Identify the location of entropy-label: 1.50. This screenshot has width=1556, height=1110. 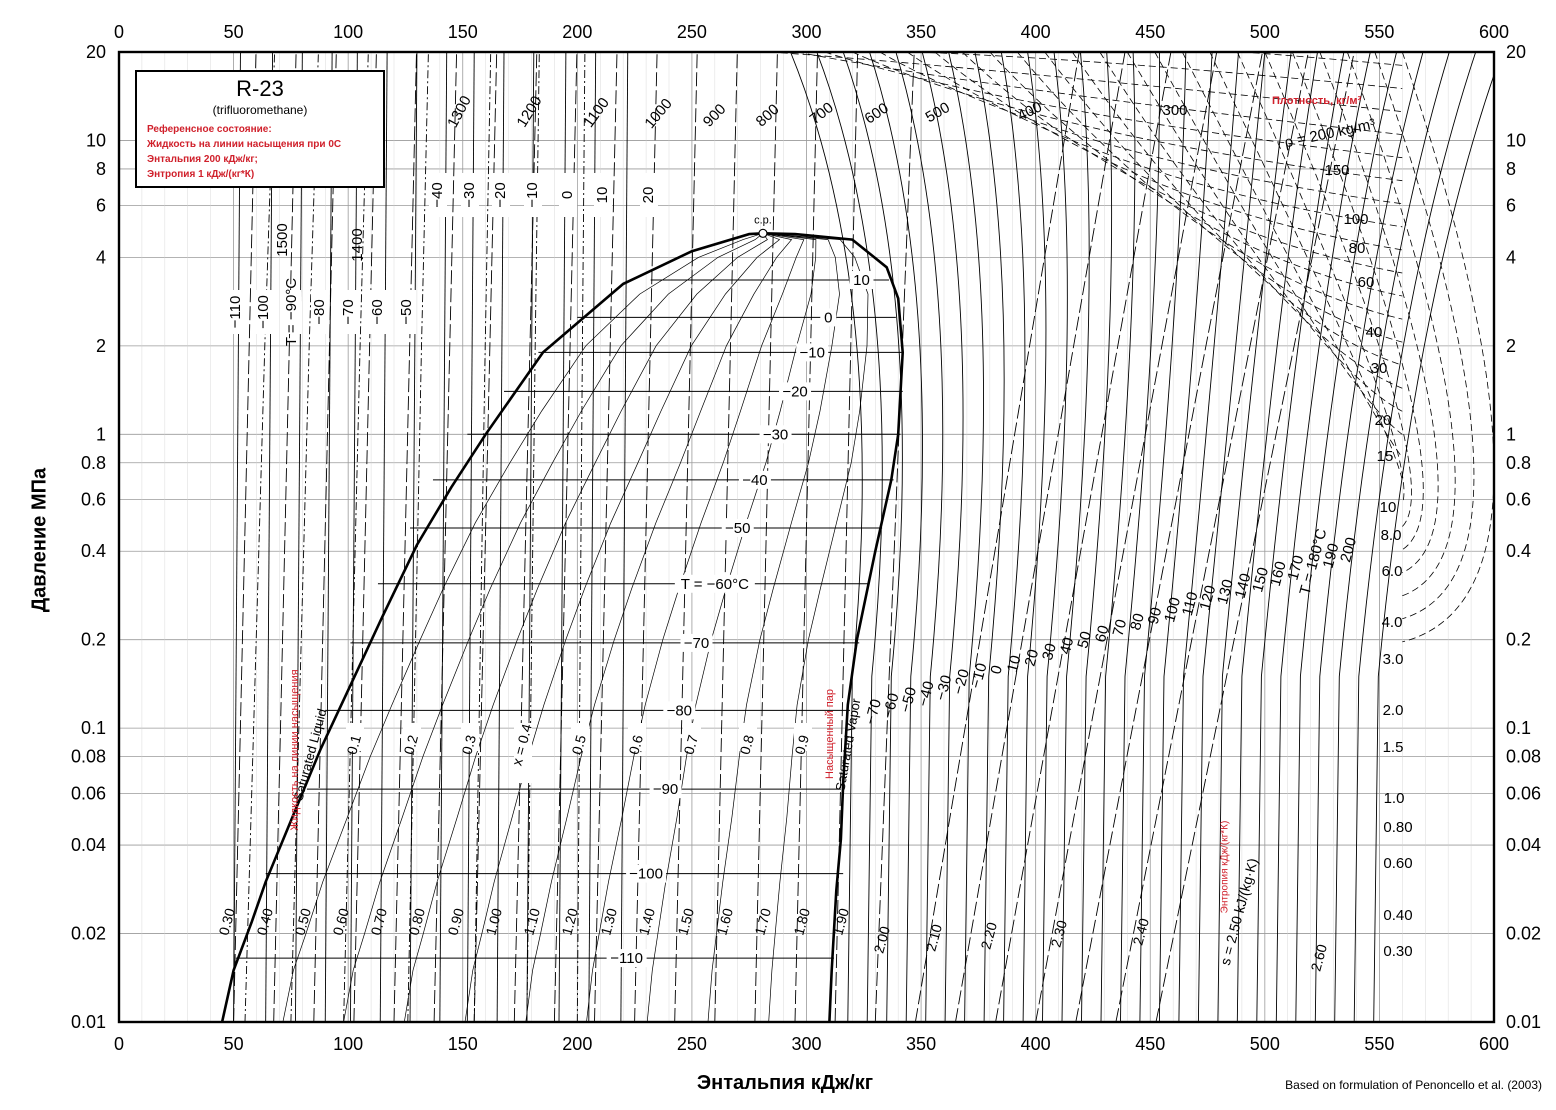
(685, 921).